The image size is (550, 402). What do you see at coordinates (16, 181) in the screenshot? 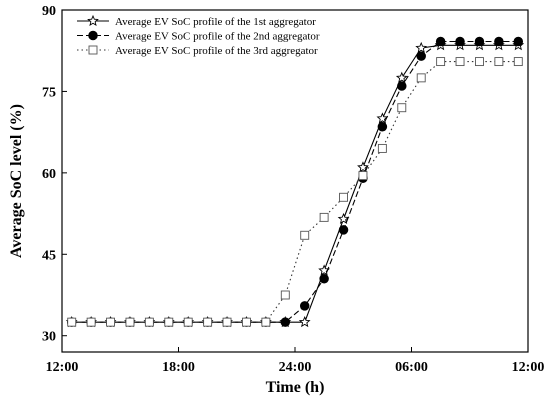
I see `y-axis-title: Average SoC level (%)` at bounding box center [16, 181].